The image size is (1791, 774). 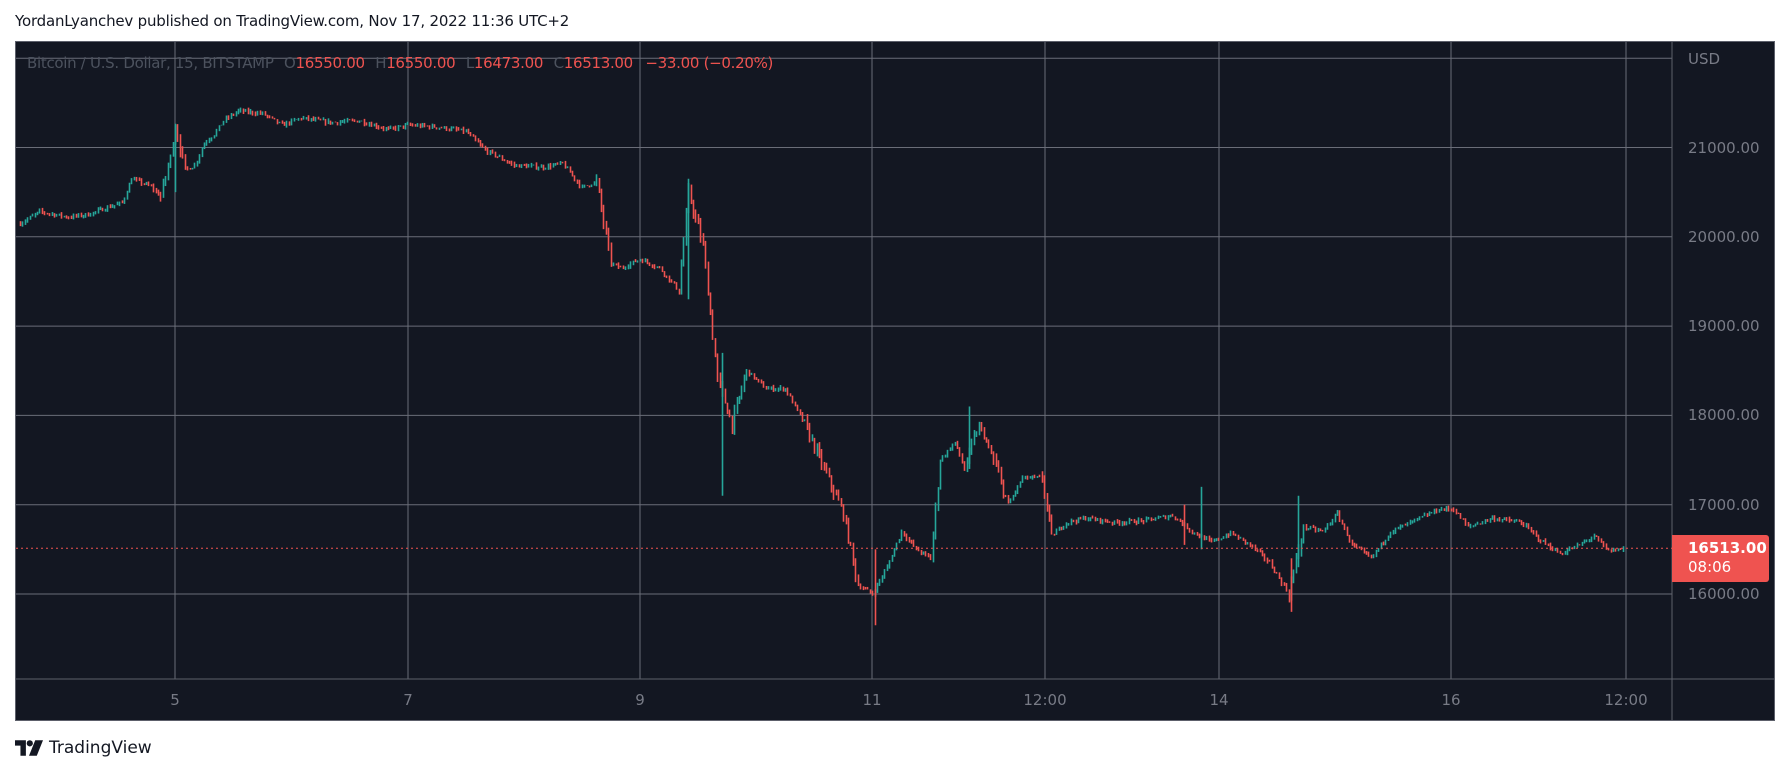 I want to click on low-key: L, so click(x=469, y=63).